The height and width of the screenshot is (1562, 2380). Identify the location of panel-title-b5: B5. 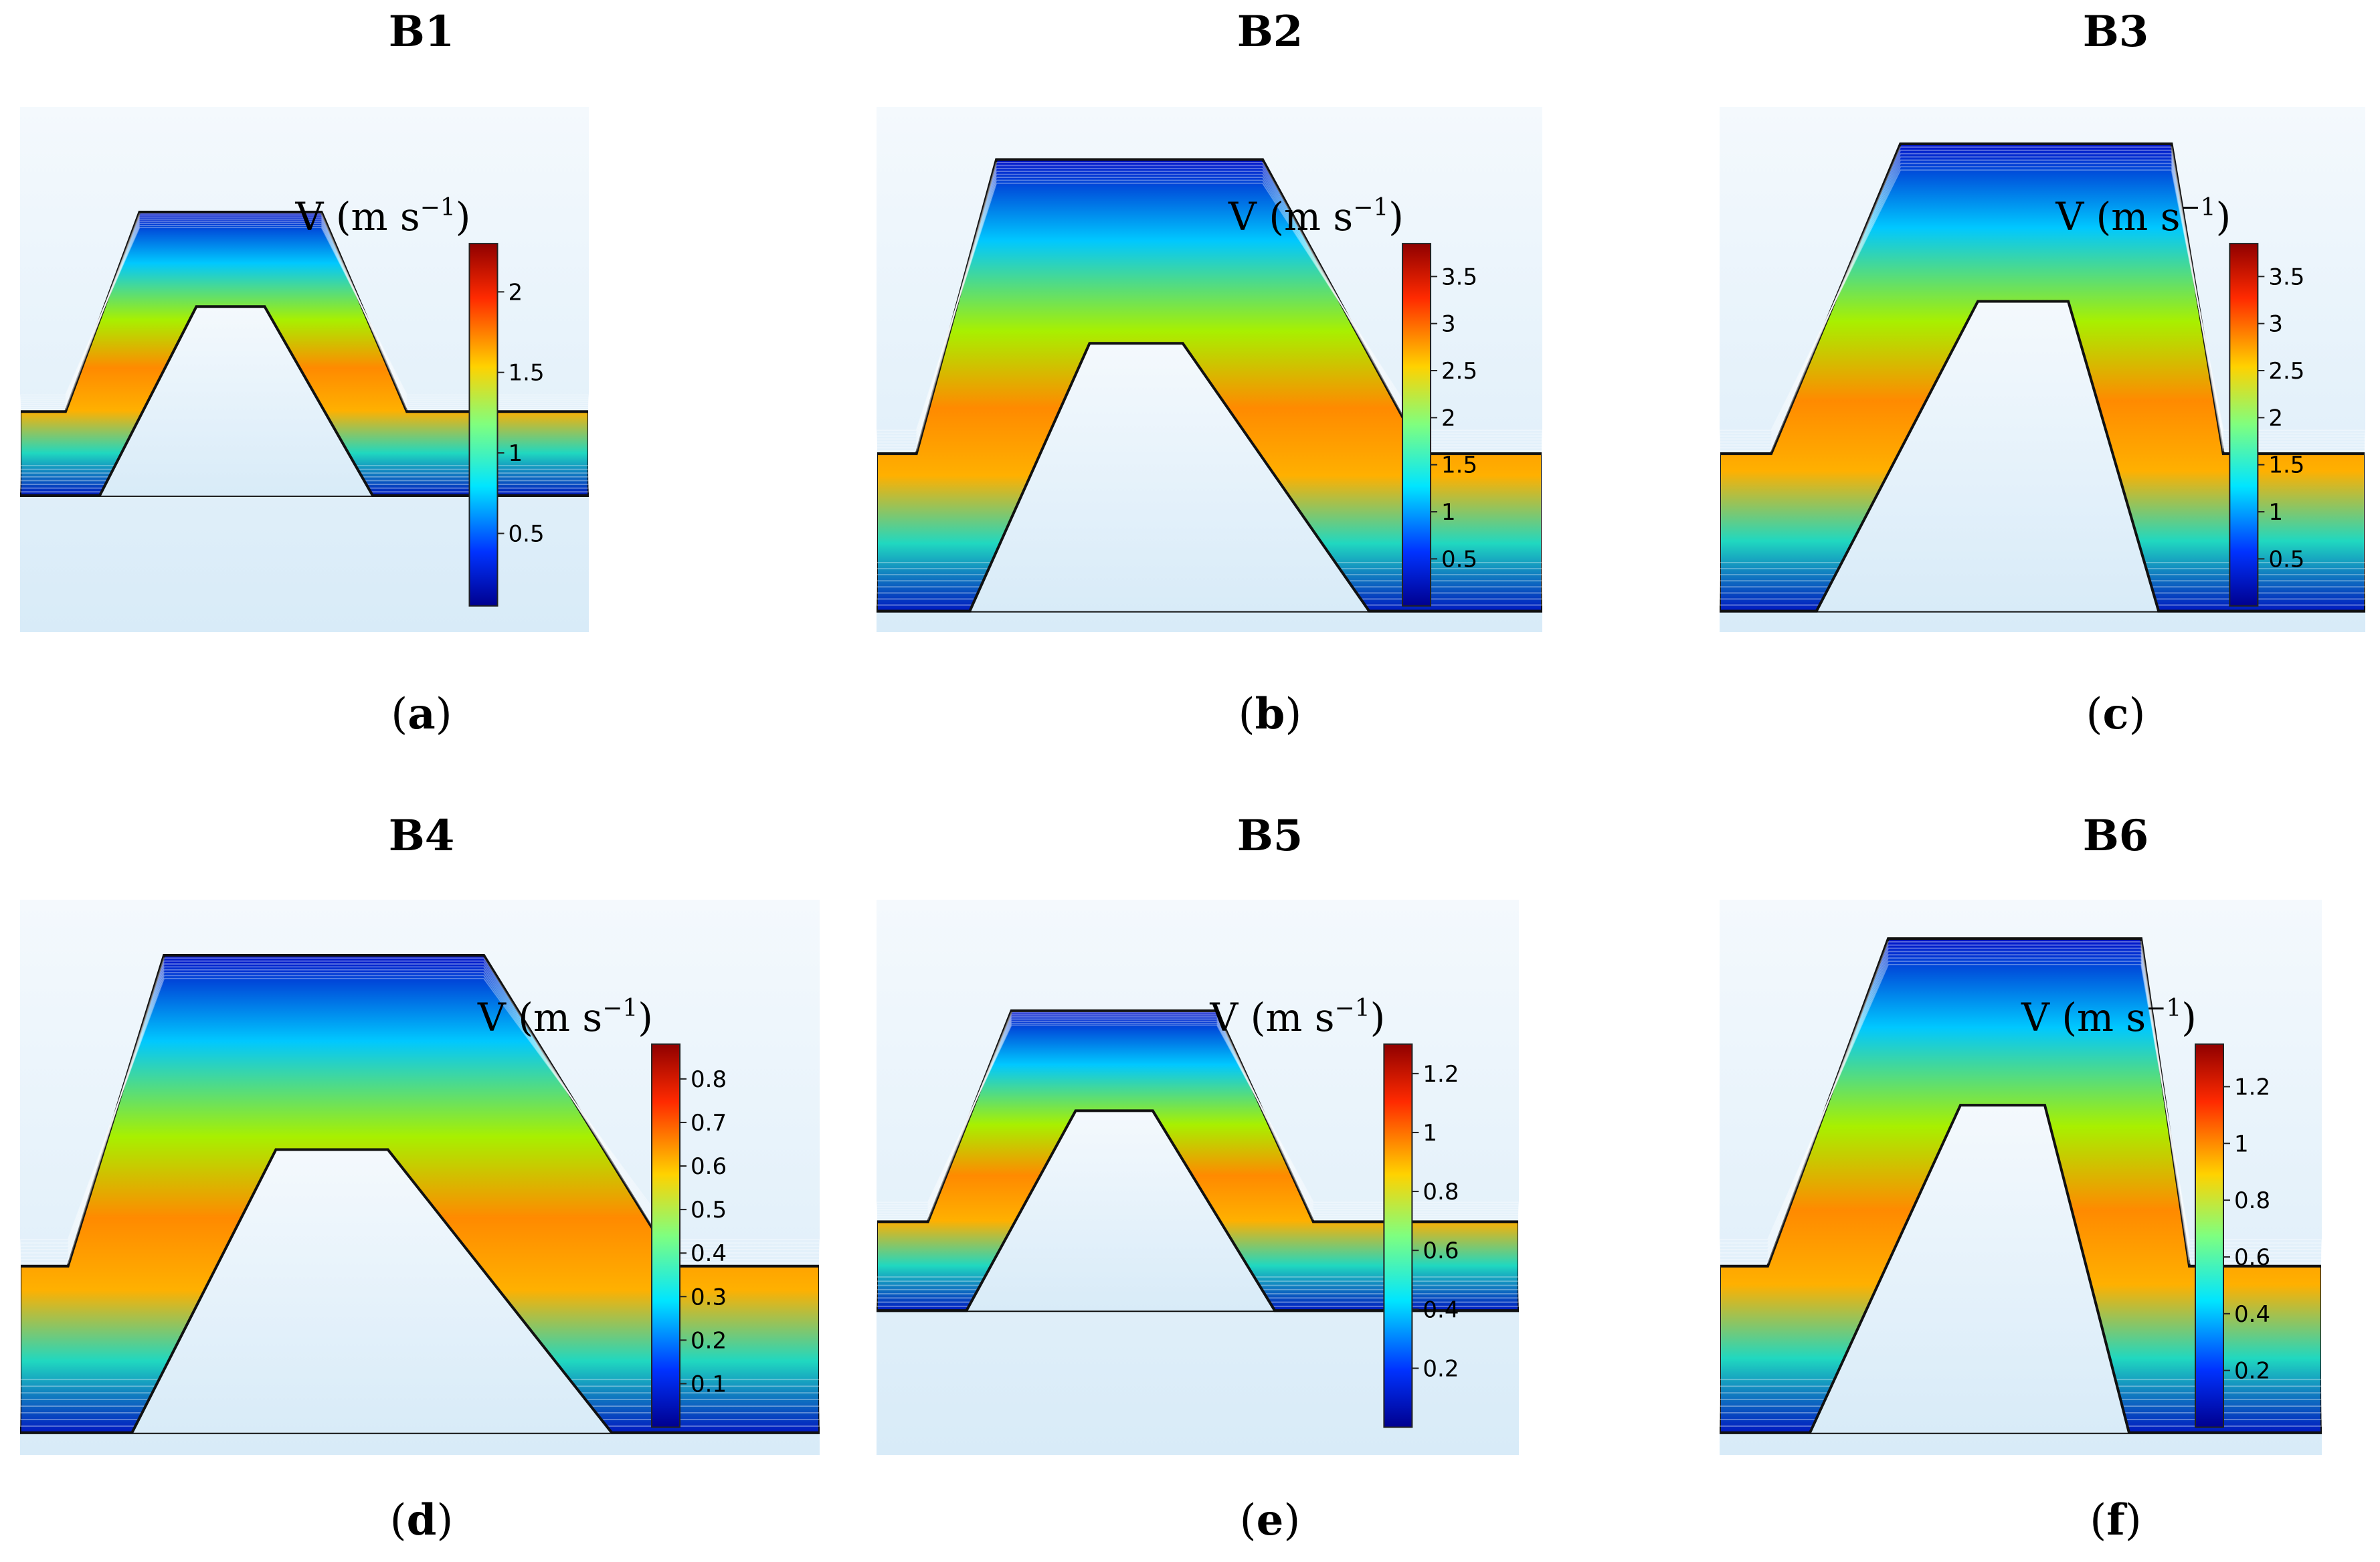
(1270, 836).